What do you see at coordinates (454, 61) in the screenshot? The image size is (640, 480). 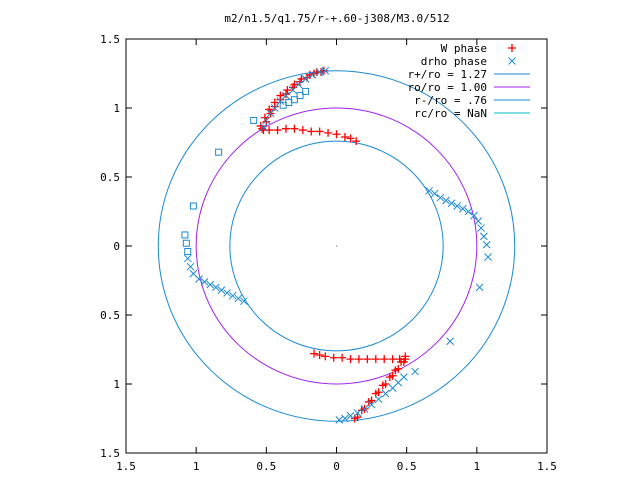 I see `legend-label-1: drho phase` at bounding box center [454, 61].